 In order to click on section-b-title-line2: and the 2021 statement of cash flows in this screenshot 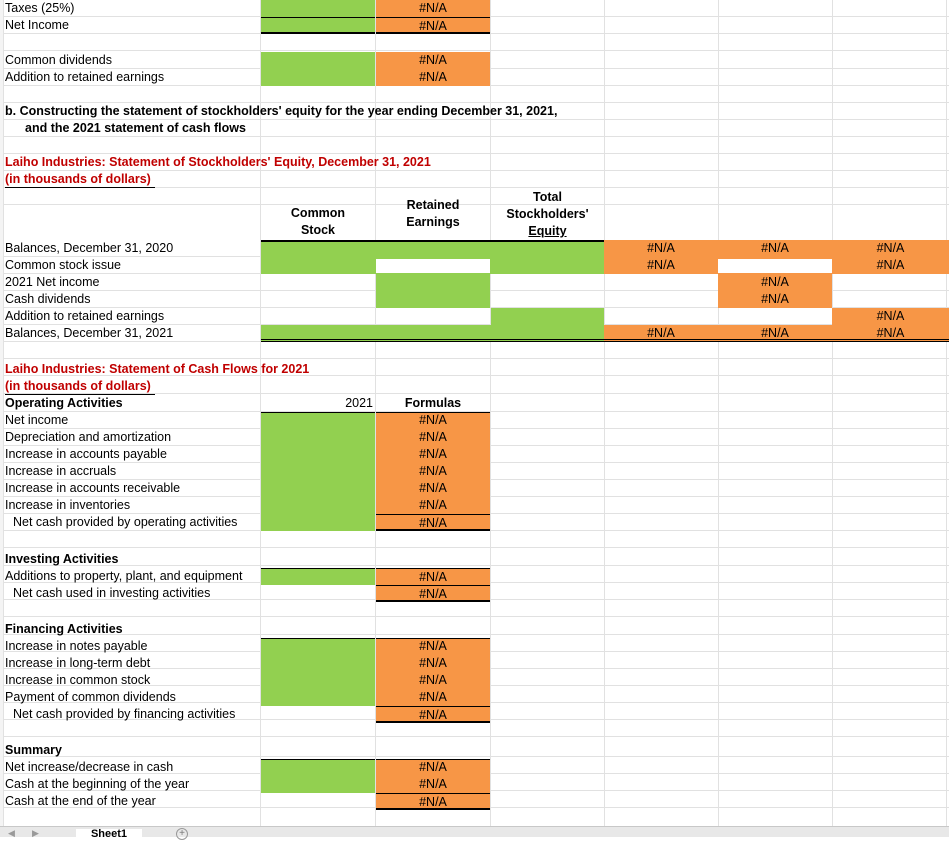, I will do `click(135, 128)`.